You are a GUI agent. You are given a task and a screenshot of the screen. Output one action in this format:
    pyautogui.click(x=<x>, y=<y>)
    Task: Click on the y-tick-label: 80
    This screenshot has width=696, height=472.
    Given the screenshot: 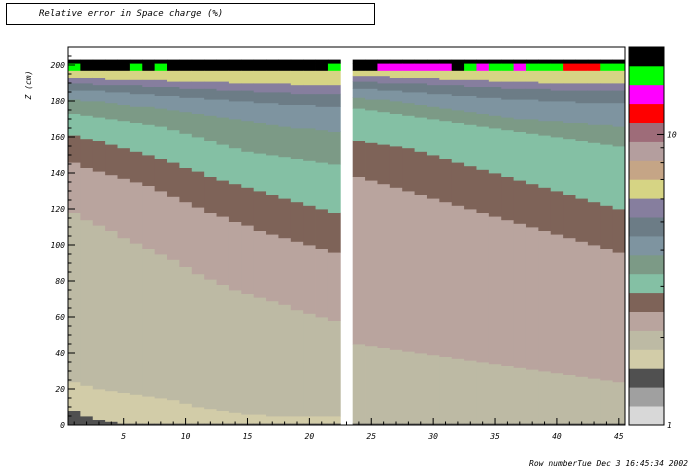 What is the action you would take?
    pyautogui.click(x=60, y=281)
    